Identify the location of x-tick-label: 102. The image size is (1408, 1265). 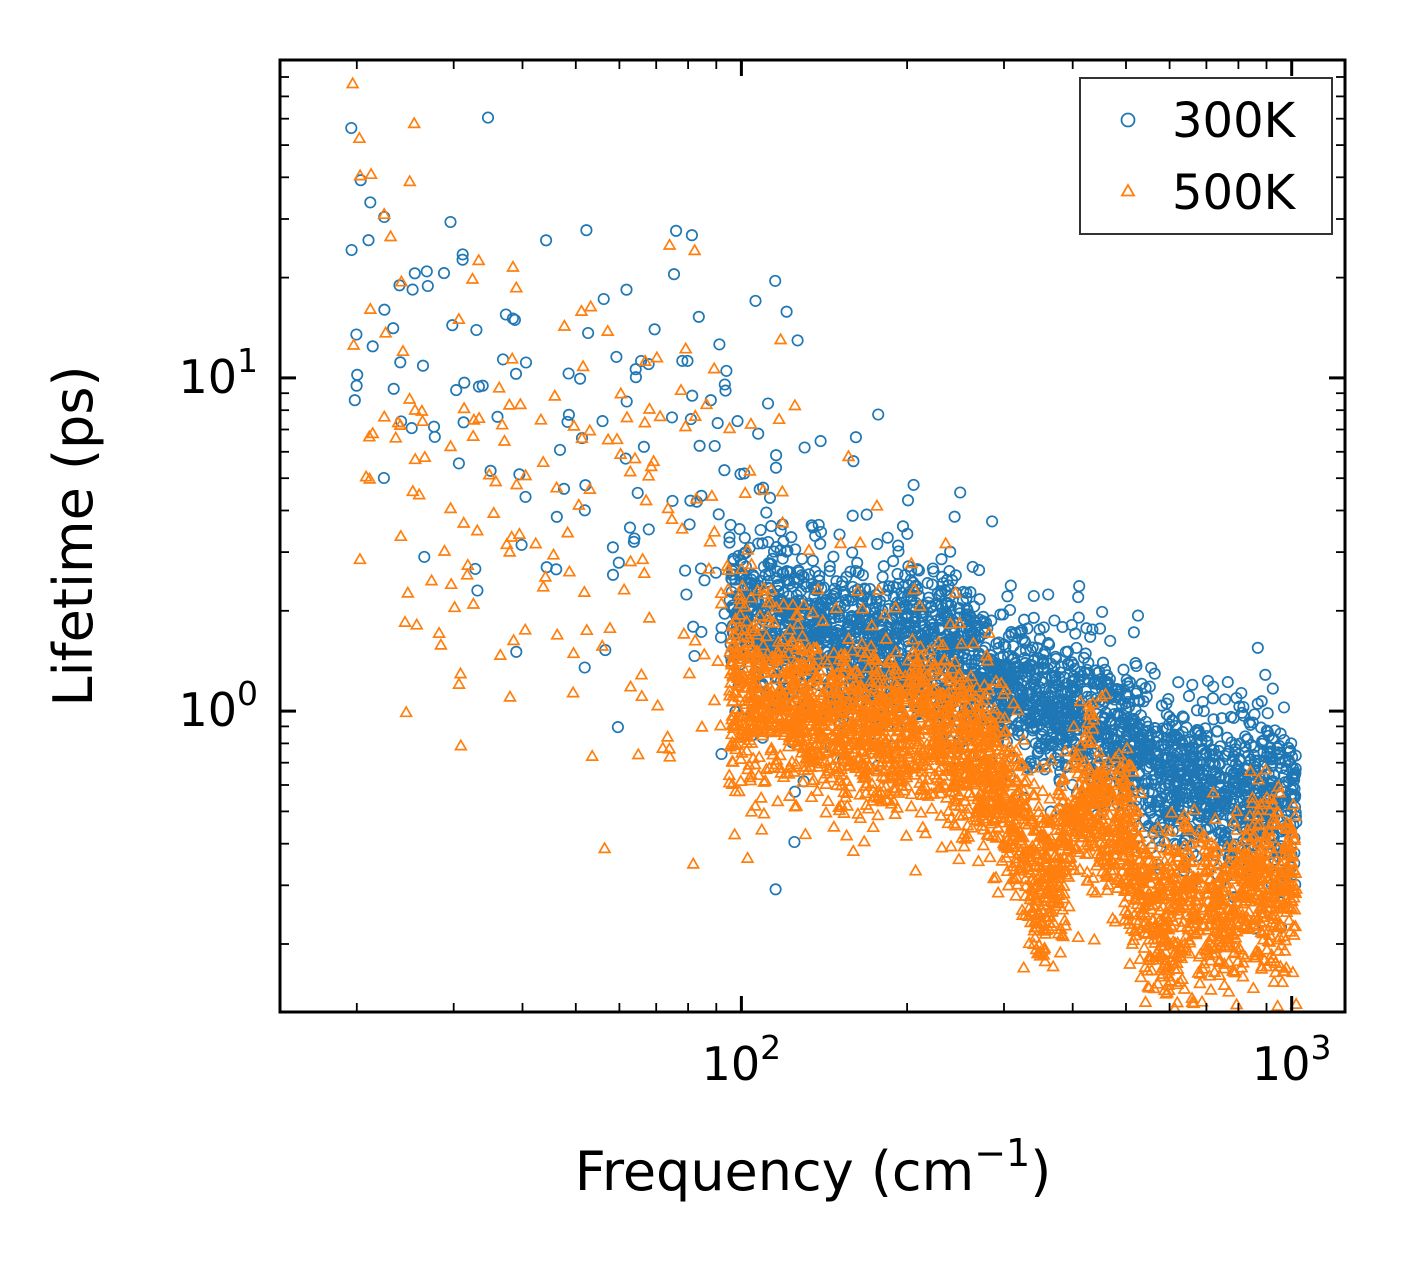
(742, 1059).